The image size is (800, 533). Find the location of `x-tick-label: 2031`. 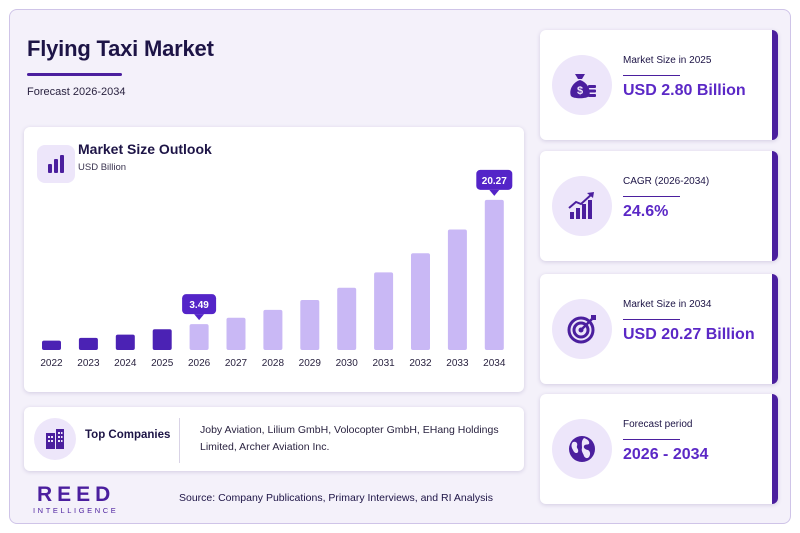

x-tick-label: 2031 is located at coordinates (383, 363).